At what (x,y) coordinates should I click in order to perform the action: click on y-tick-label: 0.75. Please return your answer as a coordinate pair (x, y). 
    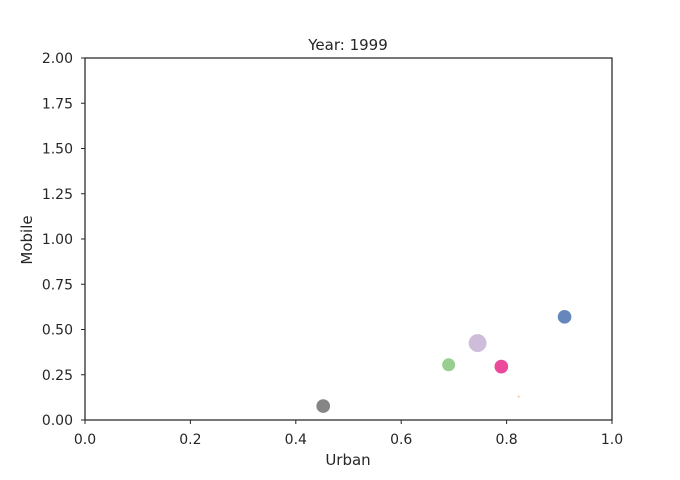
    Looking at the image, I should click on (57, 285).